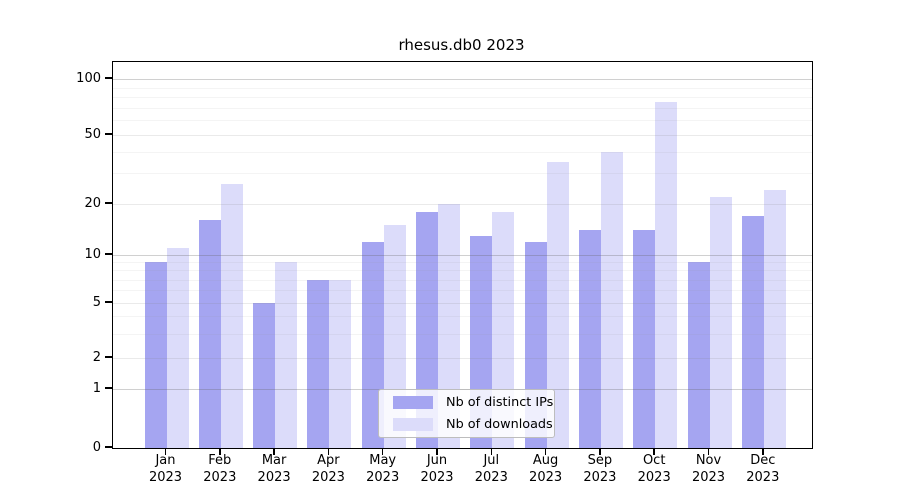 This screenshot has width=900, height=500. What do you see at coordinates (708, 469) in the screenshot?
I see `x-tick-label: Nov 2023` at bounding box center [708, 469].